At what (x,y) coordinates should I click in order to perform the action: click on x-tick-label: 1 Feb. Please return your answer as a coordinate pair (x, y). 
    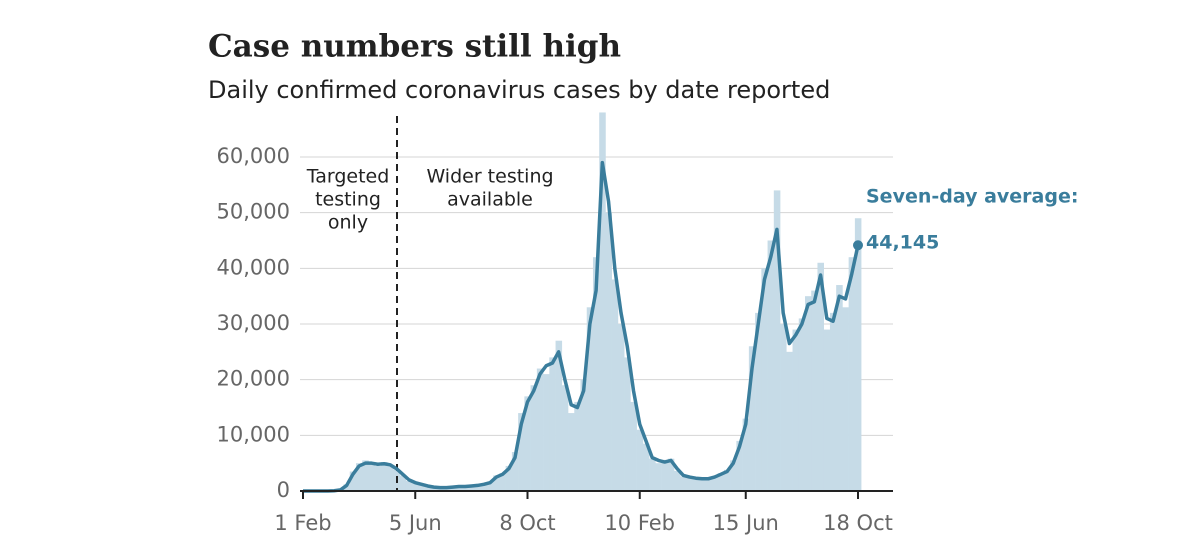
    Looking at the image, I should click on (302, 523).